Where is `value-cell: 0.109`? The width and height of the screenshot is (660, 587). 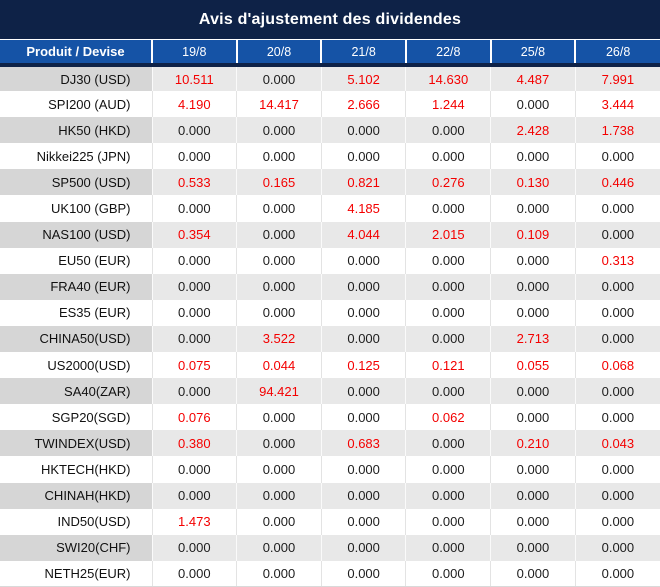 value-cell: 0.109 is located at coordinates (533, 234).